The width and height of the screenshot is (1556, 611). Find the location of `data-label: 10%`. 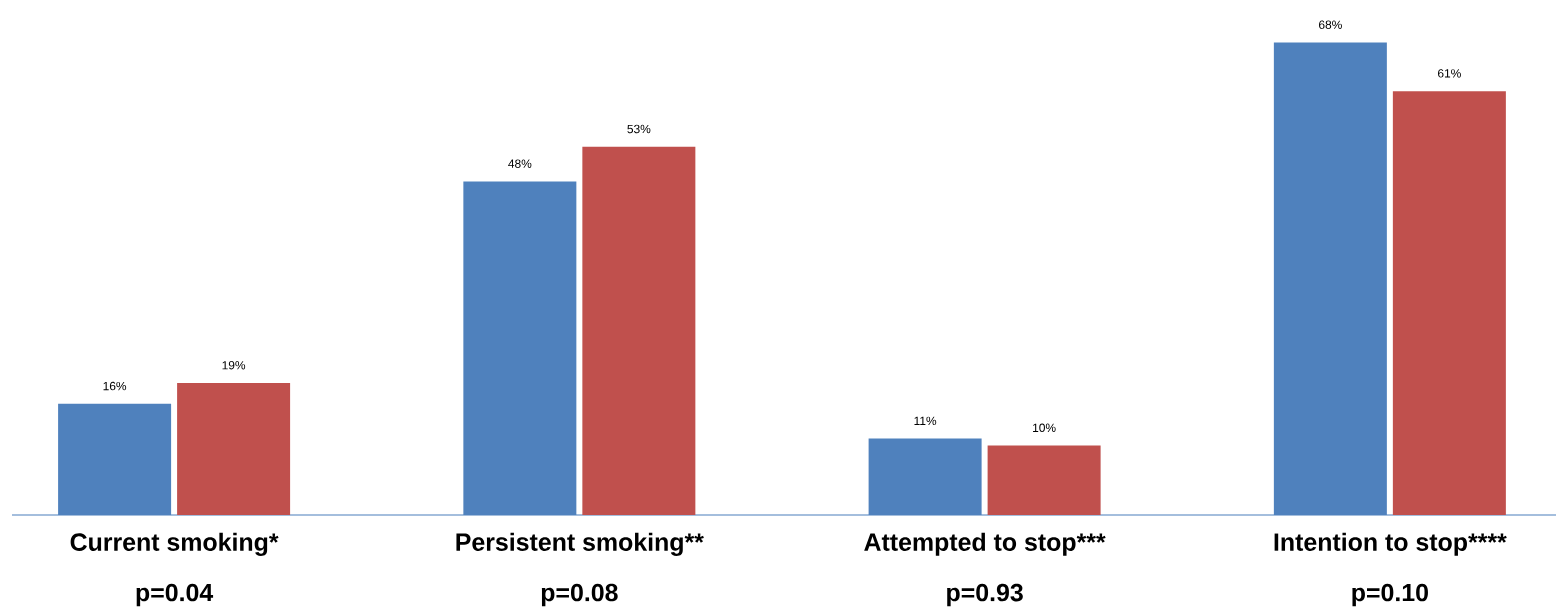

data-label: 10% is located at coordinates (1044, 427).